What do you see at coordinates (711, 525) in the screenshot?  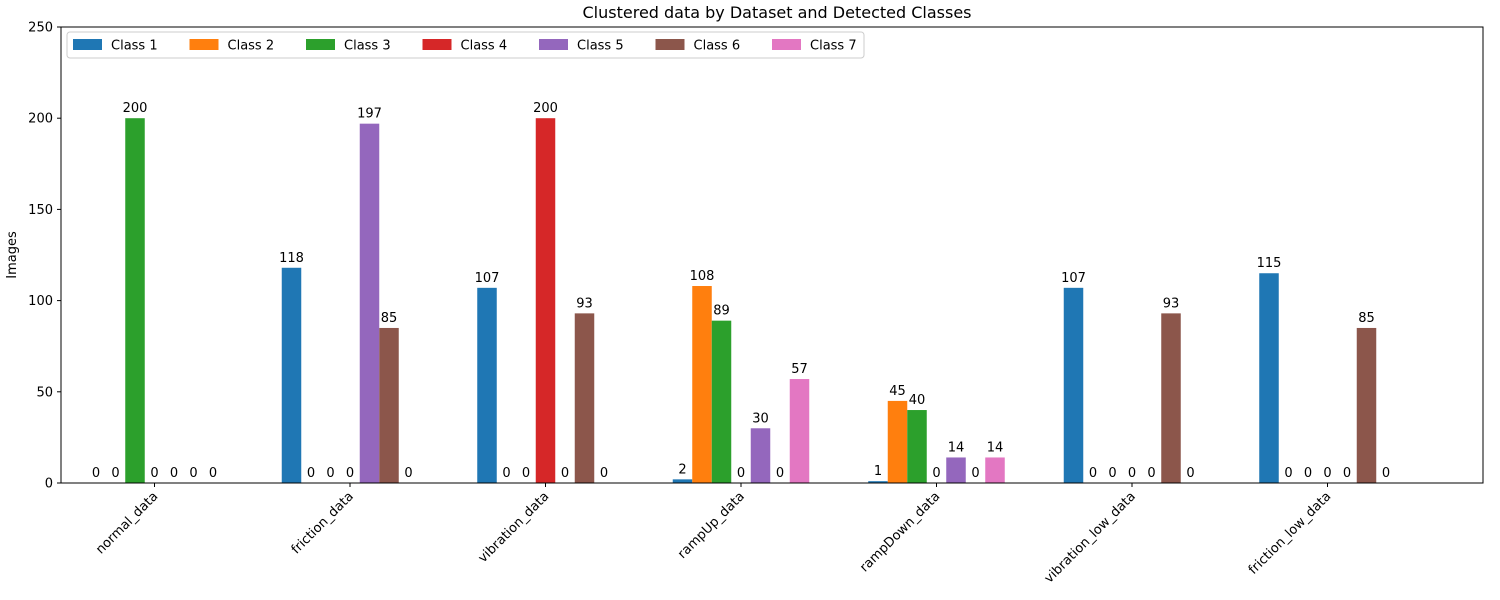 I see `x-tick-label: rampUp_data` at bounding box center [711, 525].